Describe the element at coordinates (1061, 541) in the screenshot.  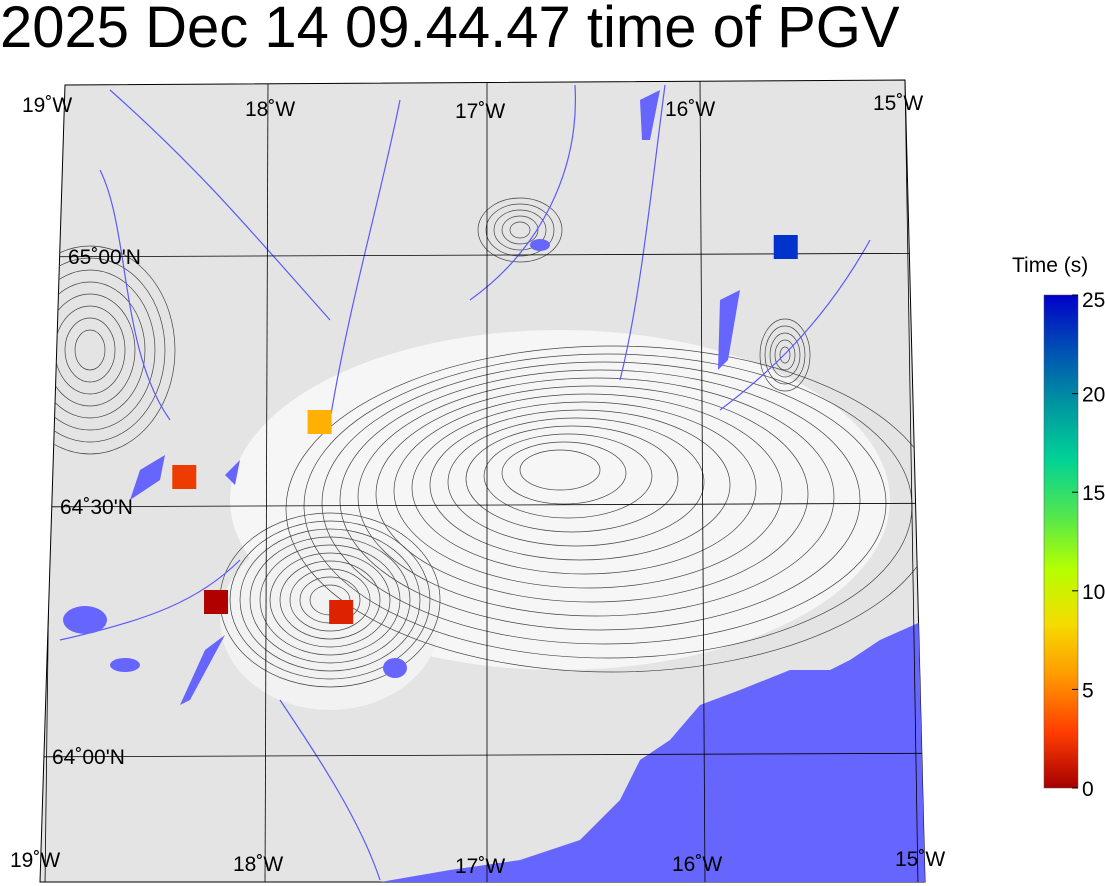
I see `colorbar-bar` at that location.